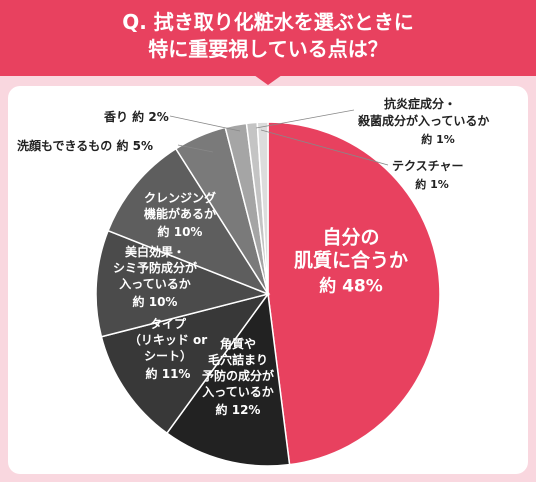 The width and height of the screenshot is (536, 482). What do you see at coordinates (438, 139) in the screenshot?
I see `slice-value-8: 約 1%` at bounding box center [438, 139].